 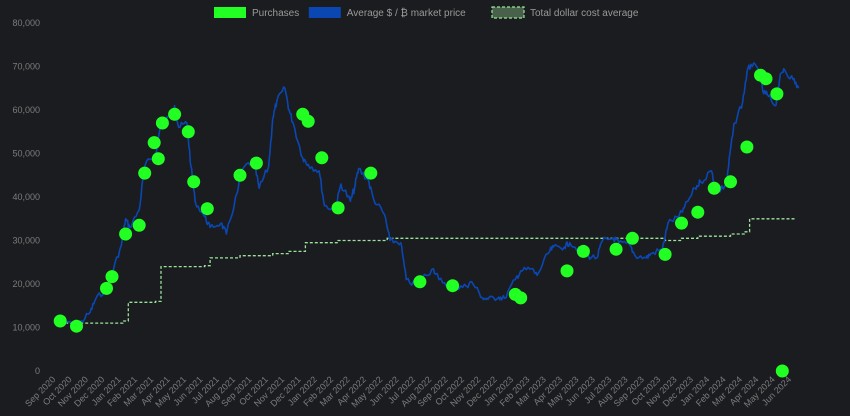 I want to click on y-tick-label: 40,000, so click(x=26, y=197).